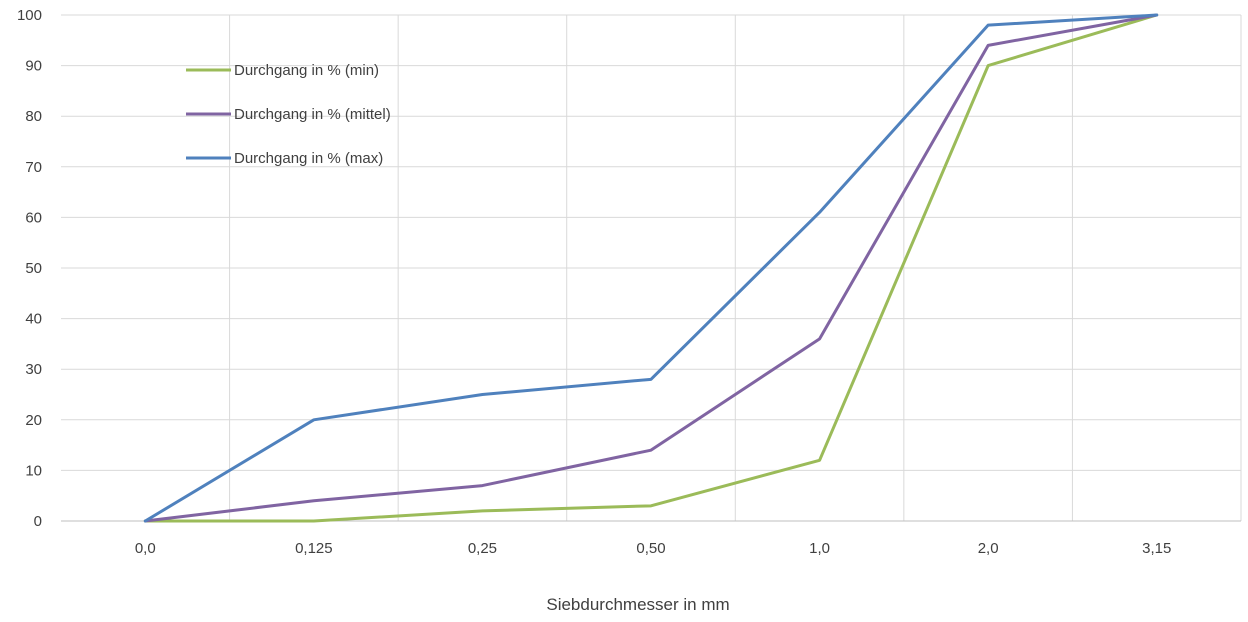 This screenshot has width=1248, height=622. Describe the element at coordinates (33, 420) in the screenshot. I see `y-tick-label: 20` at that location.